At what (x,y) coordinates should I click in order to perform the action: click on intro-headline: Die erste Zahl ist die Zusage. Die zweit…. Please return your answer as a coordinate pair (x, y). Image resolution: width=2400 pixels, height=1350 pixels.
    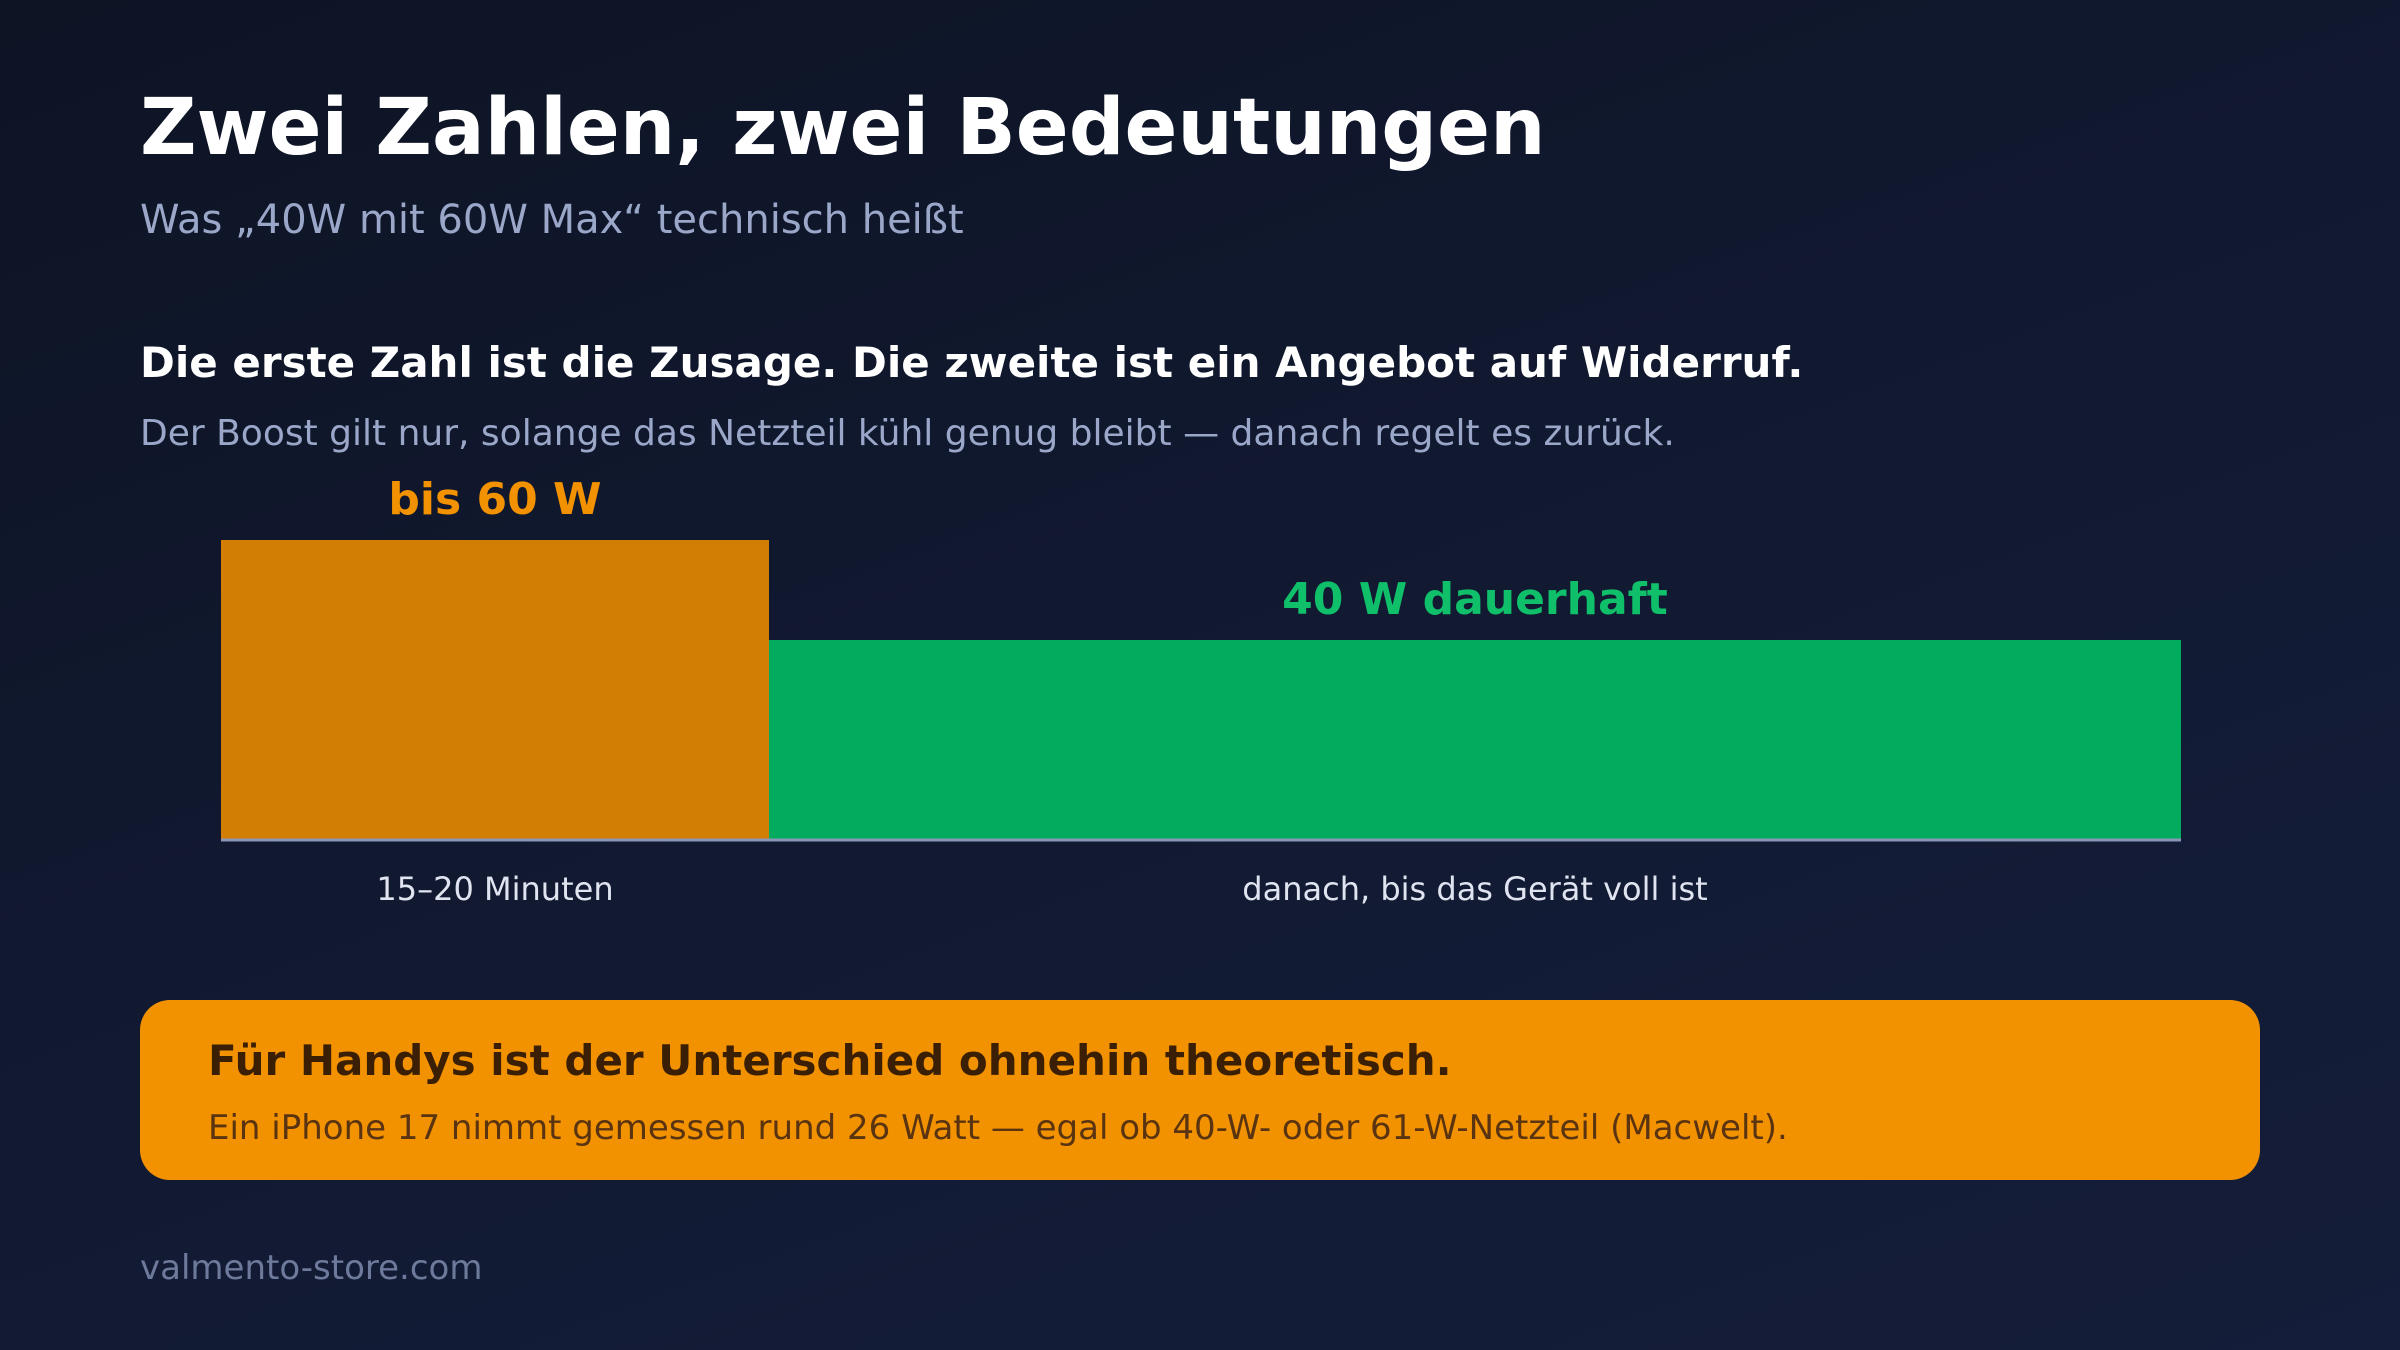
    Looking at the image, I should click on (972, 362).